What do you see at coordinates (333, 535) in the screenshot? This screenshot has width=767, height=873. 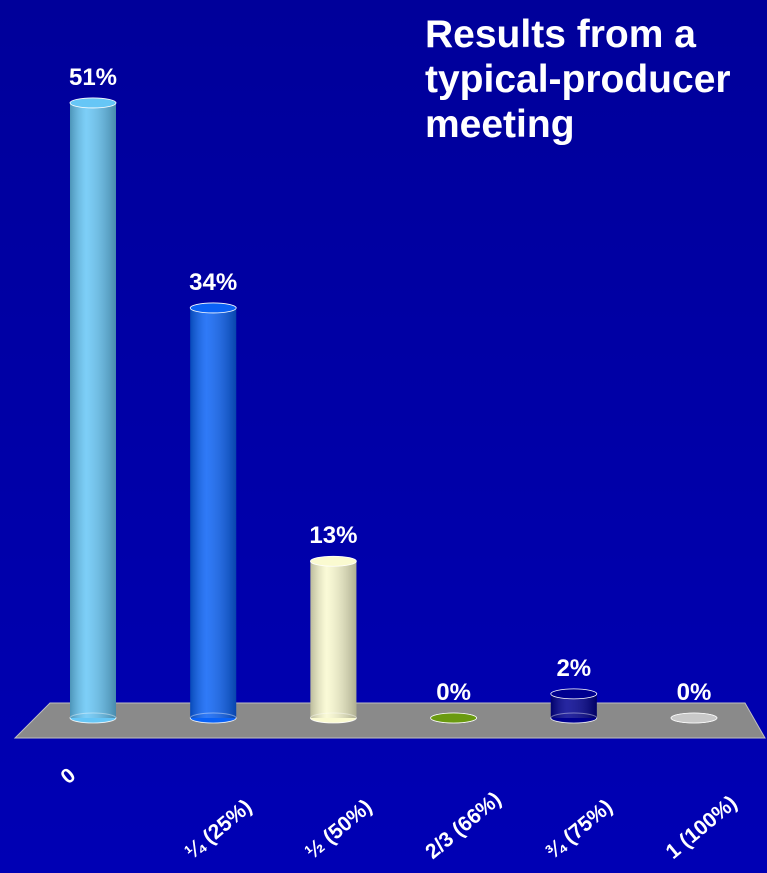 I see `value-label: 13%` at bounding box center [333, 535].